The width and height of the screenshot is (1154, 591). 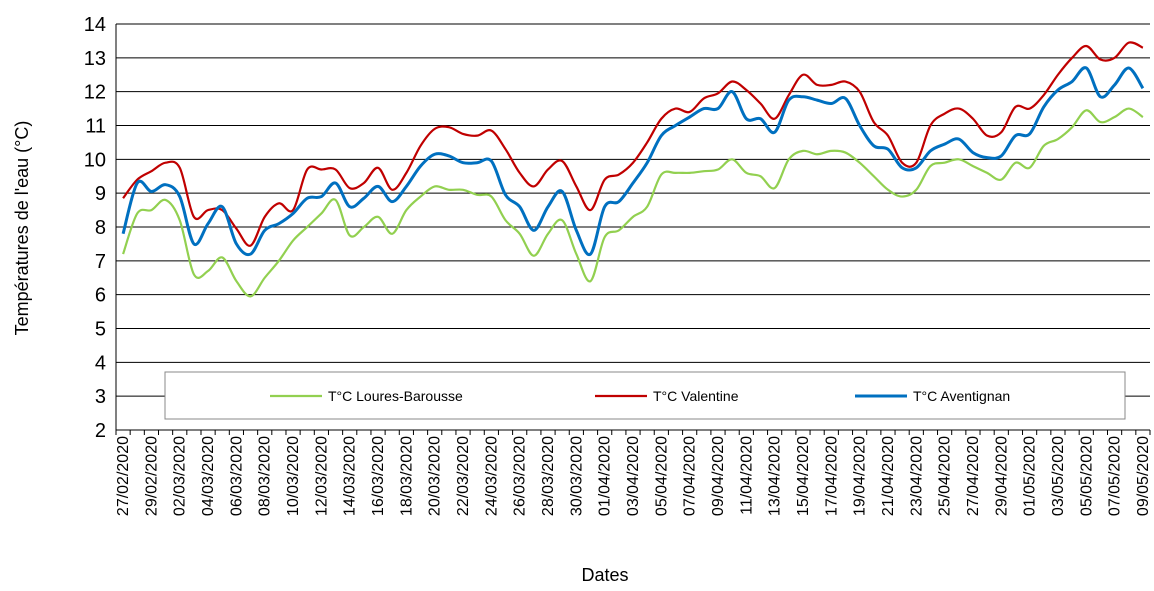 I want to click on y-tick-label: 11, so click(x=95, y=127).